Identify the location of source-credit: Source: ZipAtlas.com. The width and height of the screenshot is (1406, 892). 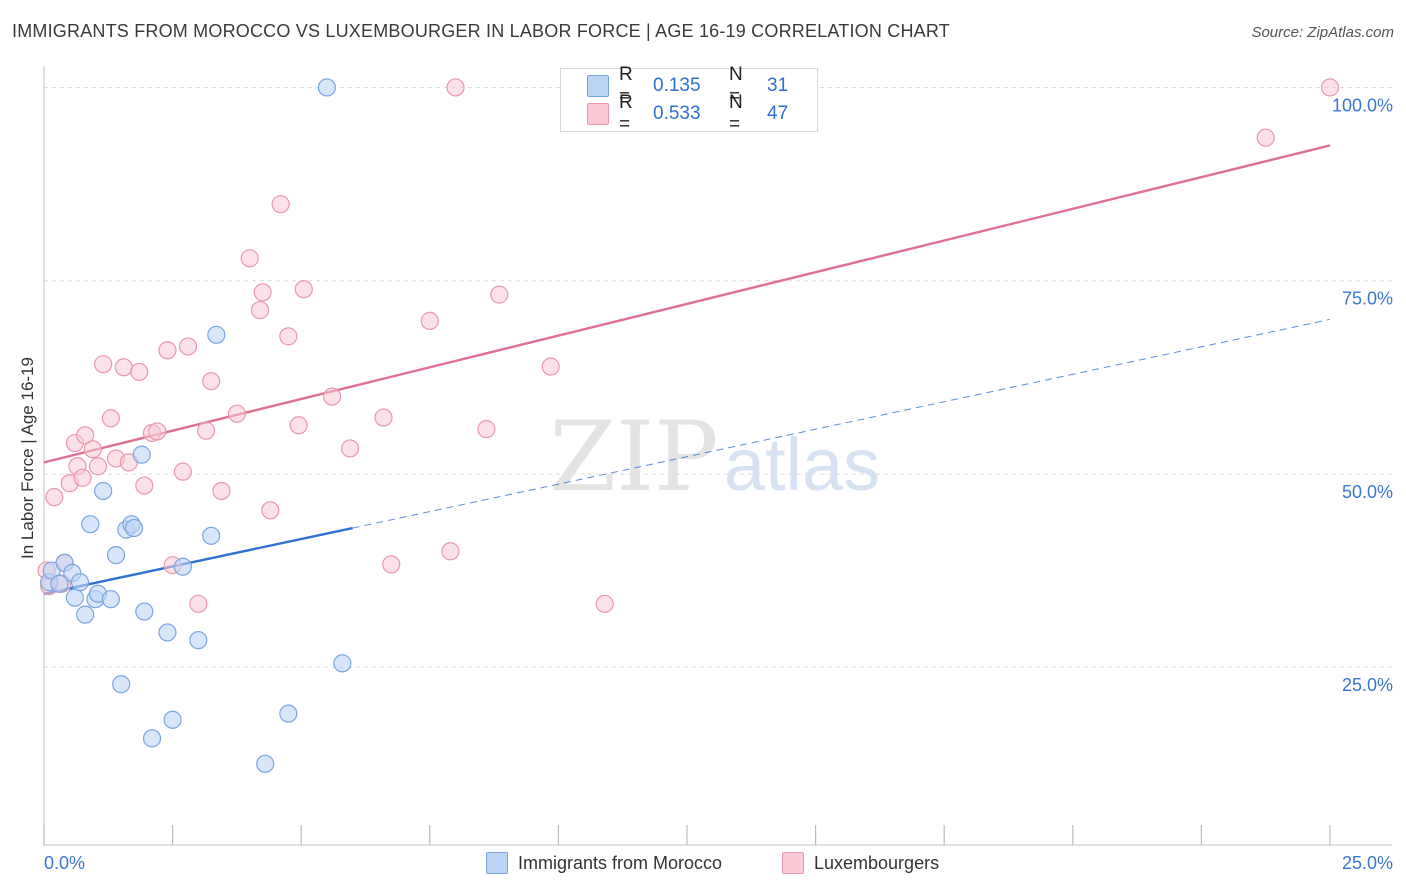
(1322, 32).